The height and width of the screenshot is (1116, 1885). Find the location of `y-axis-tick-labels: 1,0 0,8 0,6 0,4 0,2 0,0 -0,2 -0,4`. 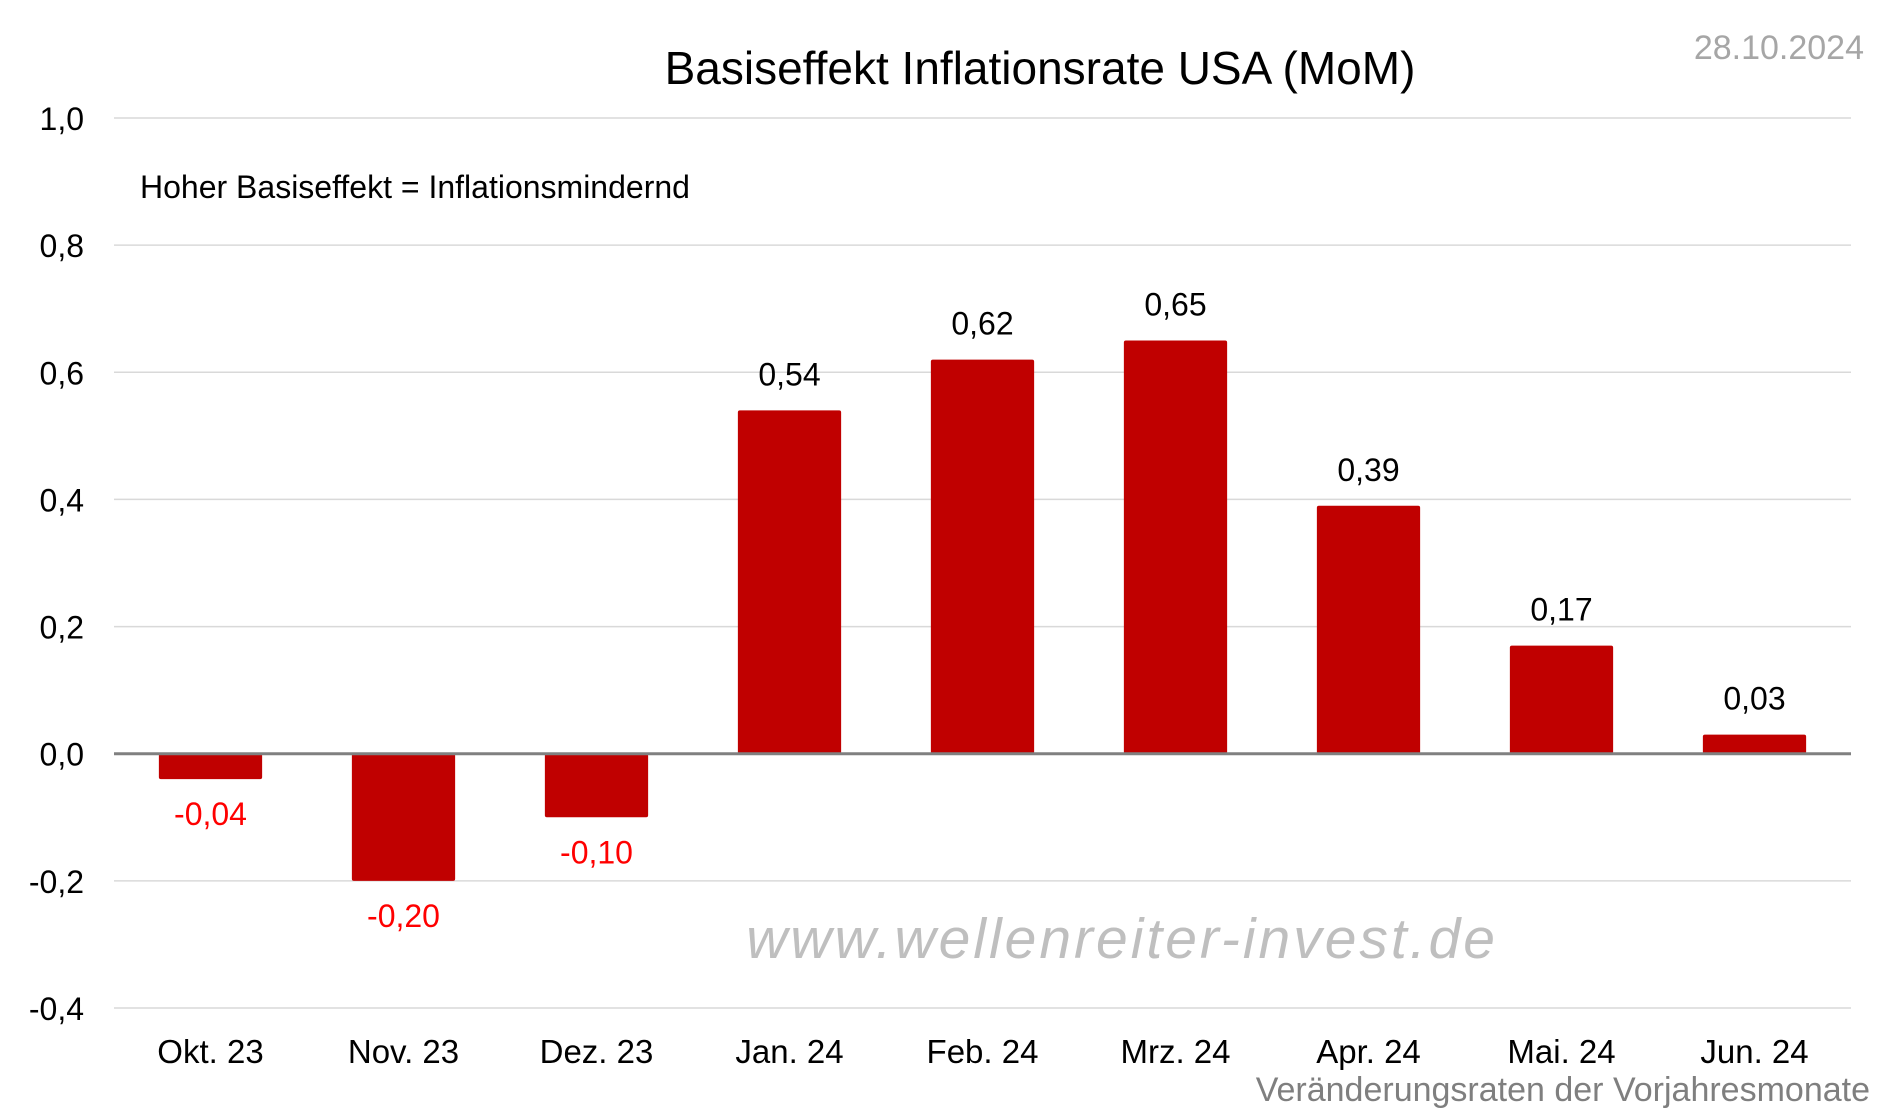

y-axis-tick-labels: 1,0 0,8 0,6 0,4 0,2 0,0 -0,2 -0,4 is located at coordinates (56, 564).